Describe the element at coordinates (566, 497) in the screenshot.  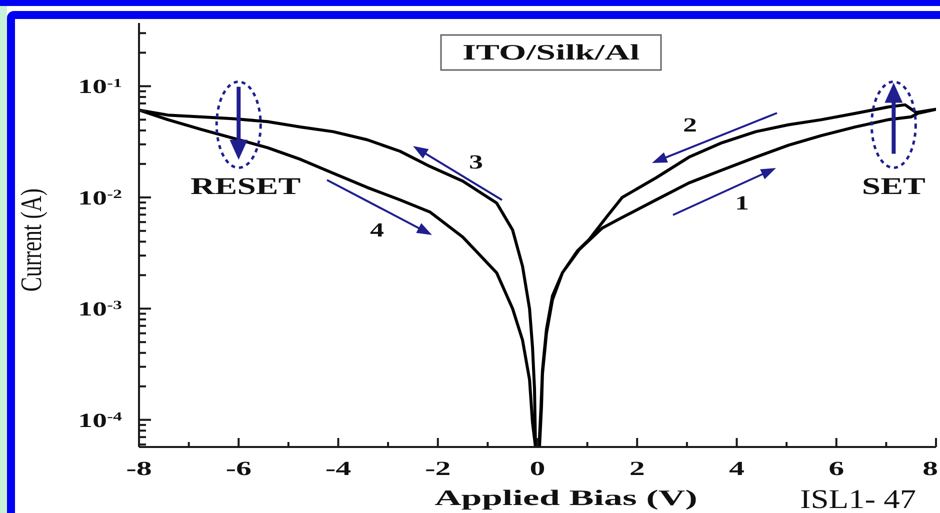
I see `x-axis-title: Applied Bias (V)` at that location.